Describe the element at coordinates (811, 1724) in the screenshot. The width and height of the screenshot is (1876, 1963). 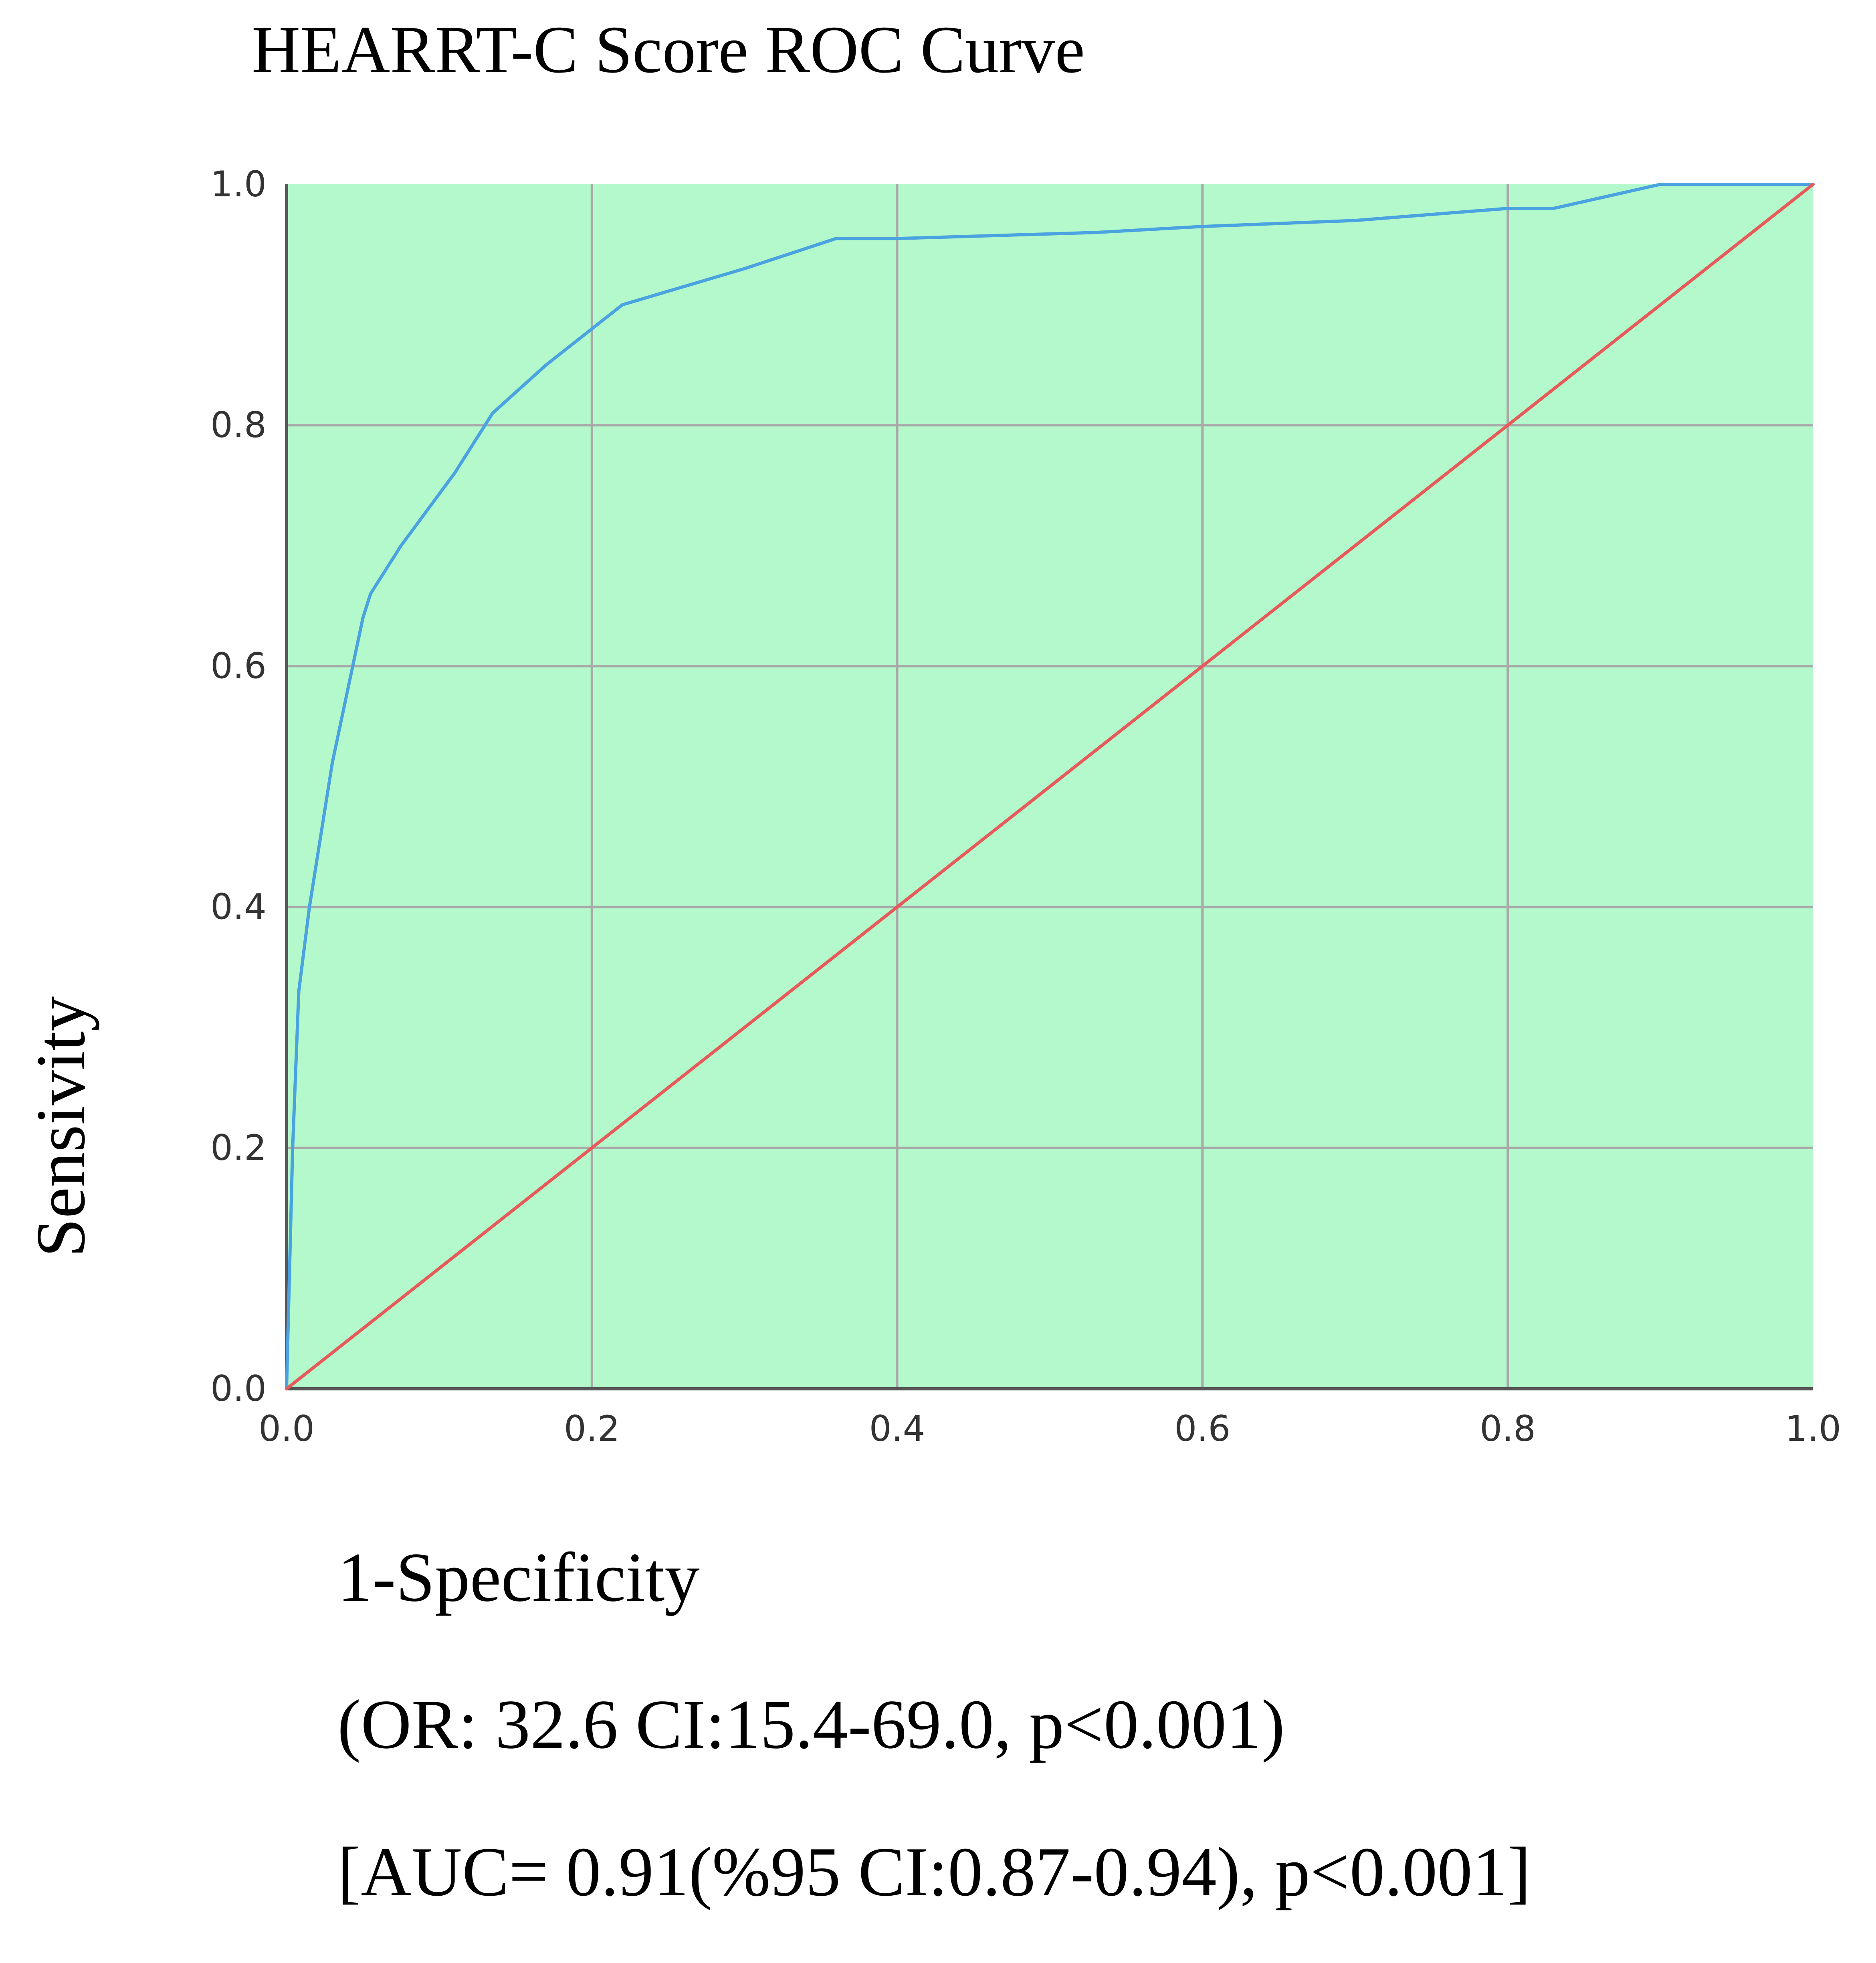
I see `annotation-or: (OR: 32.6 CI:15.4-69.0, p<0.001)` at that location.